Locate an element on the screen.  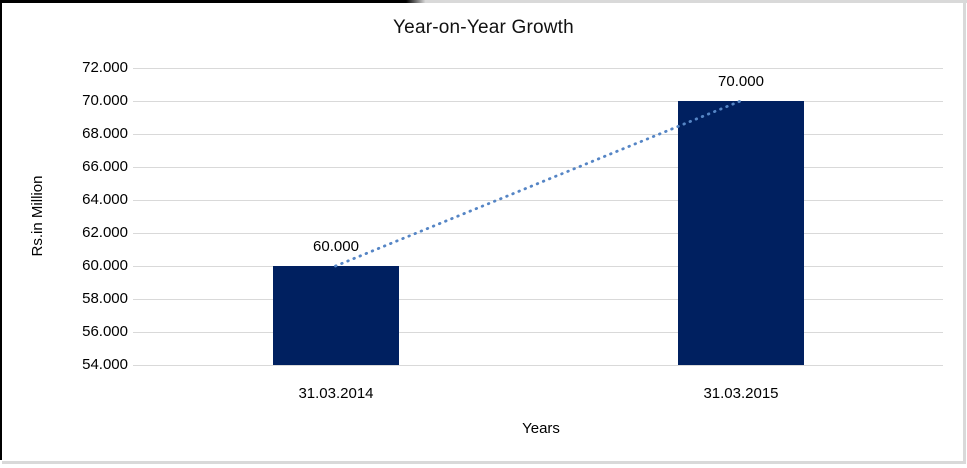
x-axis-title: Years is located at coordinates (541, 428).